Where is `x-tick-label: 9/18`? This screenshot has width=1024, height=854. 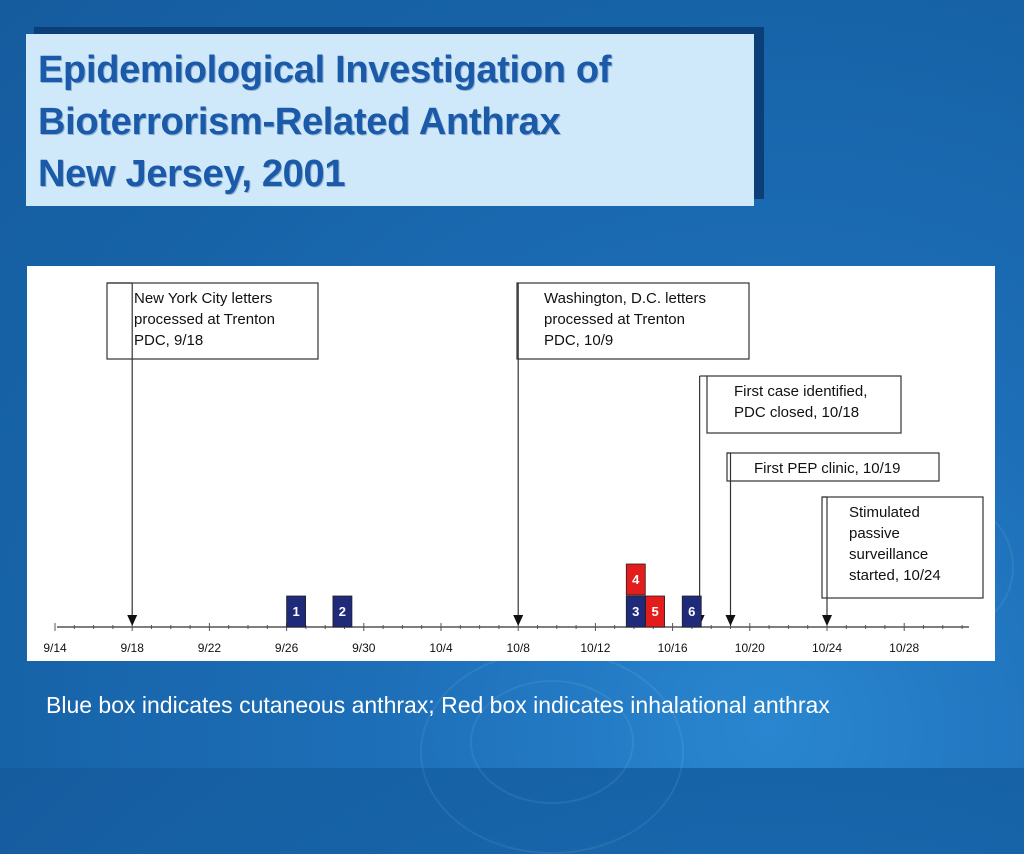
x-tick-label: 9/18 is located at coordinates (133, 648).